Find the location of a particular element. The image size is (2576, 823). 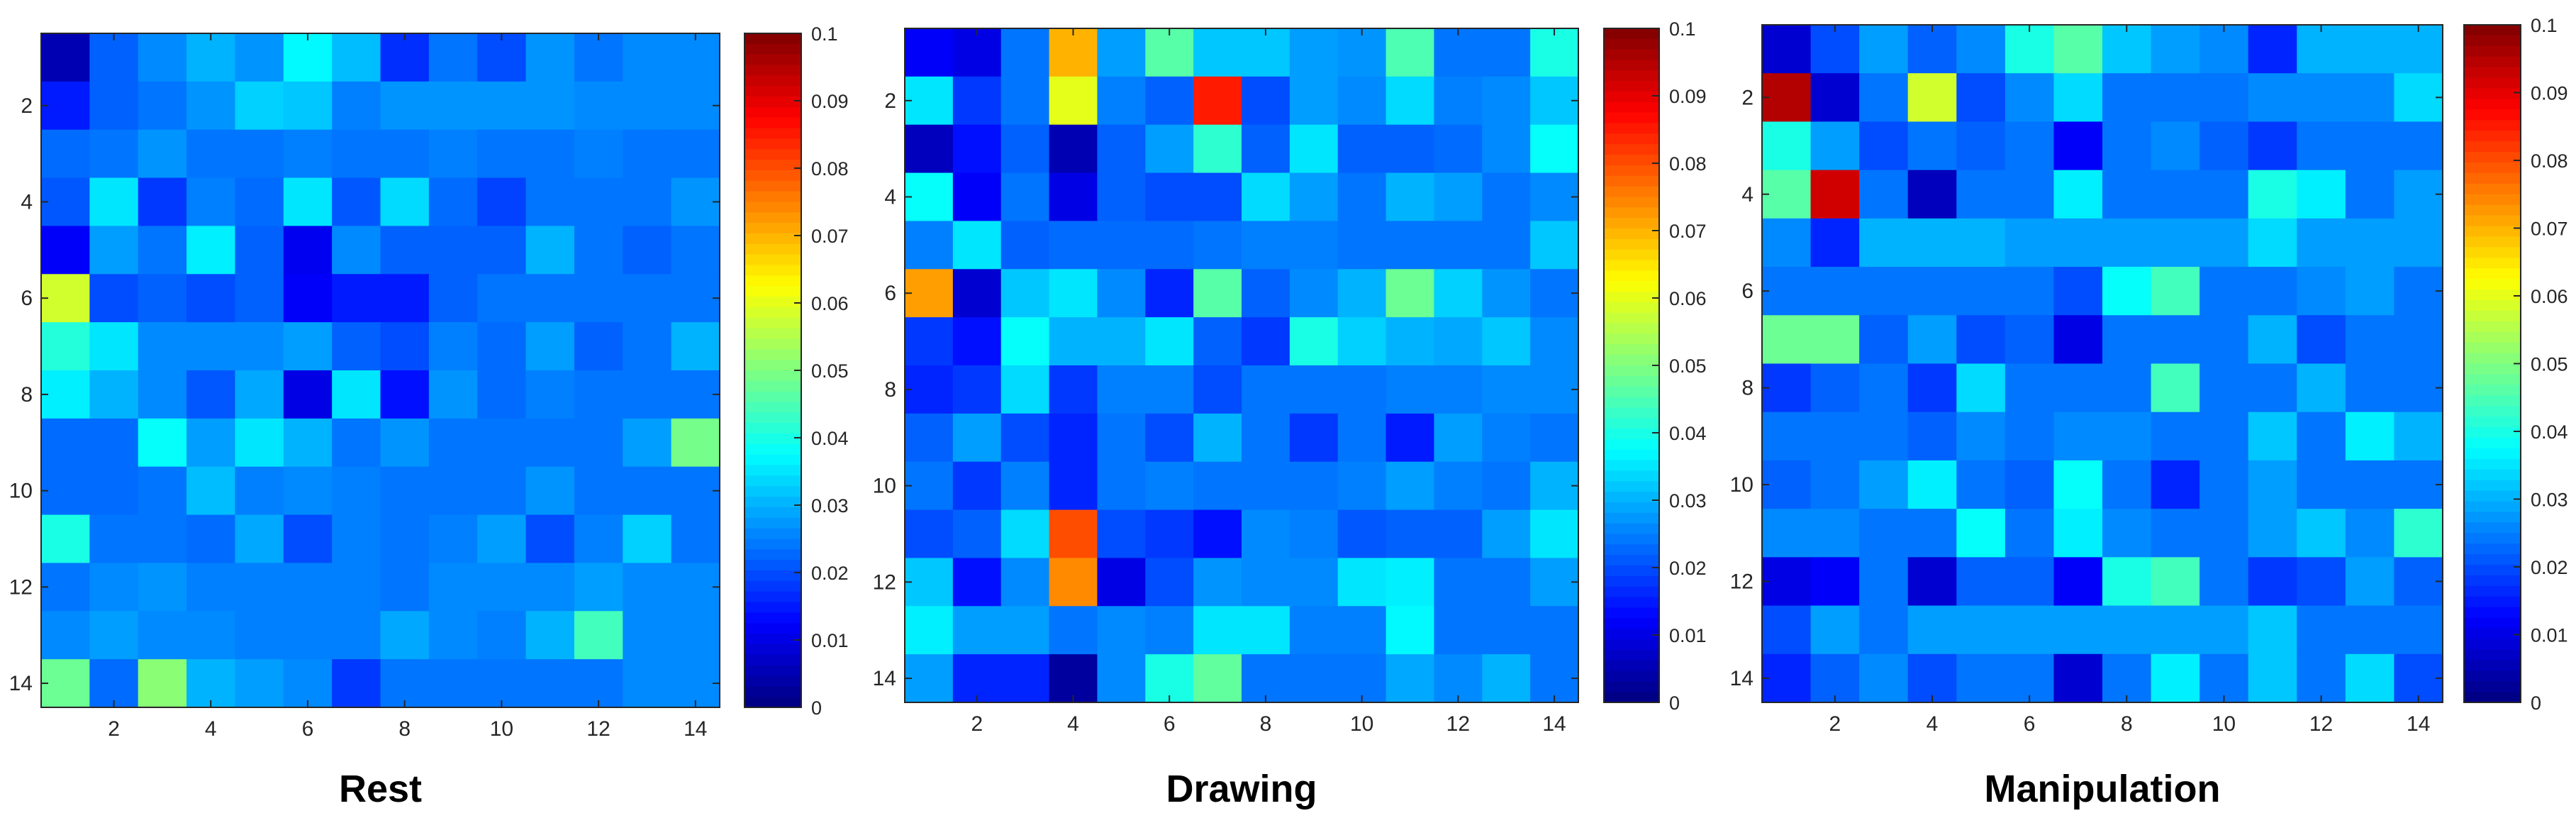

colorbar-tick-label: 0.07 is located at coordinates (1688, 231).